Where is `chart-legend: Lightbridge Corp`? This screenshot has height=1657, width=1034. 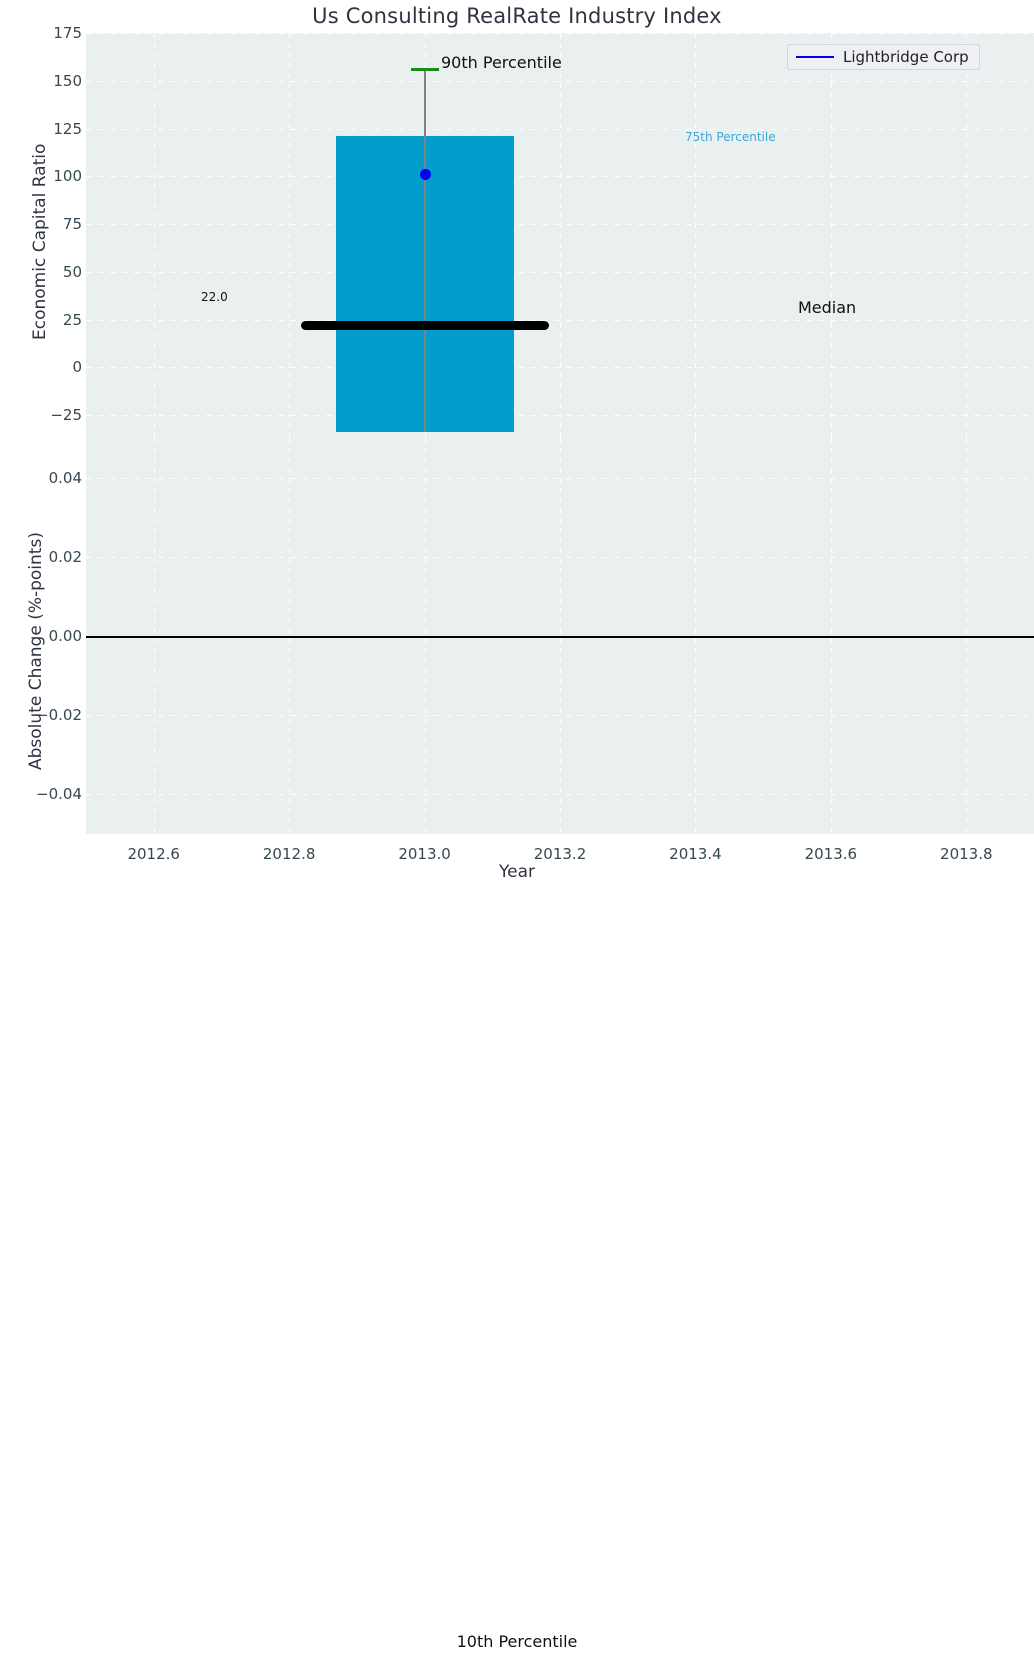
chart-legend: Lightbridge Corp is located at coordinates (883, 57).